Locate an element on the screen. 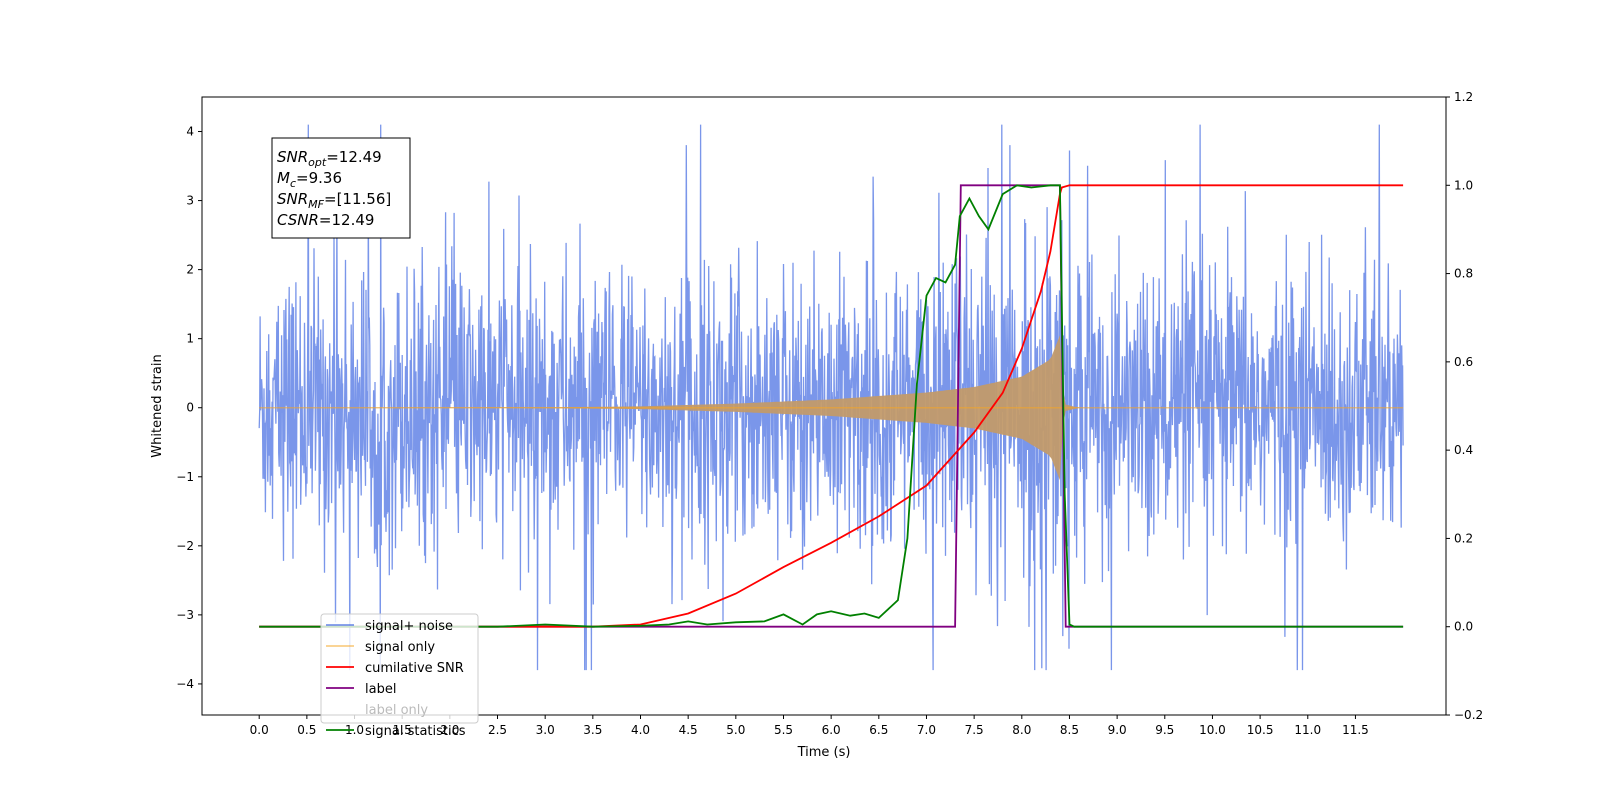  y2-tick-label: 0.6 is located at coordinates (1463, 362).